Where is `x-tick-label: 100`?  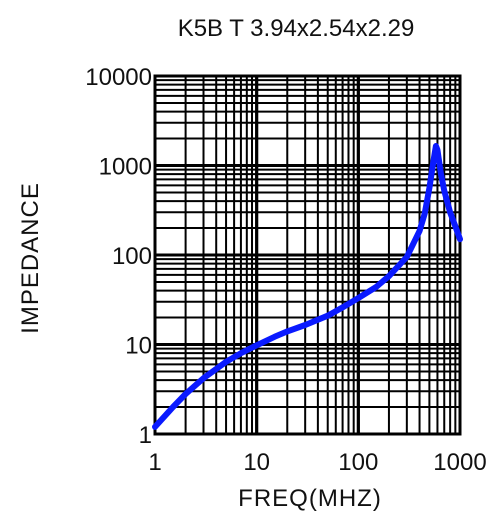 x-tick-label: 100 is located at coordinates (358, 462).